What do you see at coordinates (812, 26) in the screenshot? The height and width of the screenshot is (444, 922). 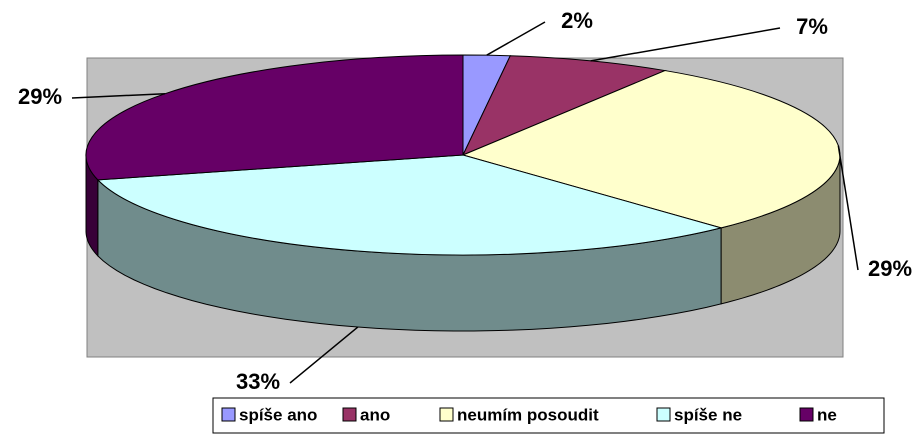 I see `data-label: 7%` at bounding box center [812, 26].